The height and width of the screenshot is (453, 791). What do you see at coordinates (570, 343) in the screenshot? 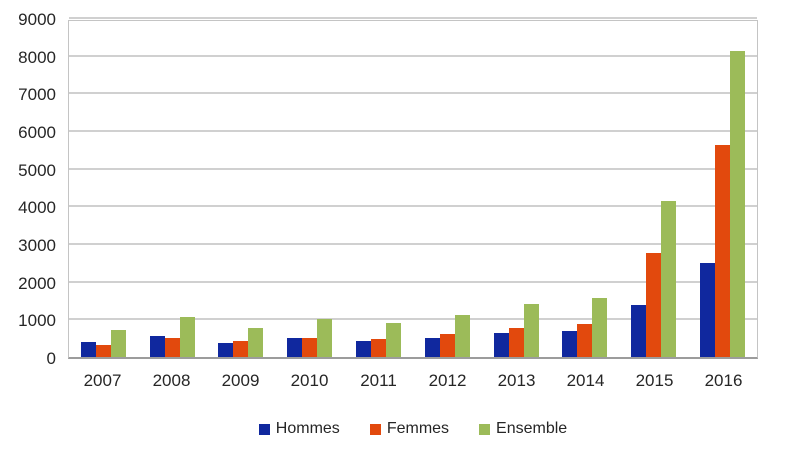
I see `bar-hommes-2014` at bounding box center [570, 343].